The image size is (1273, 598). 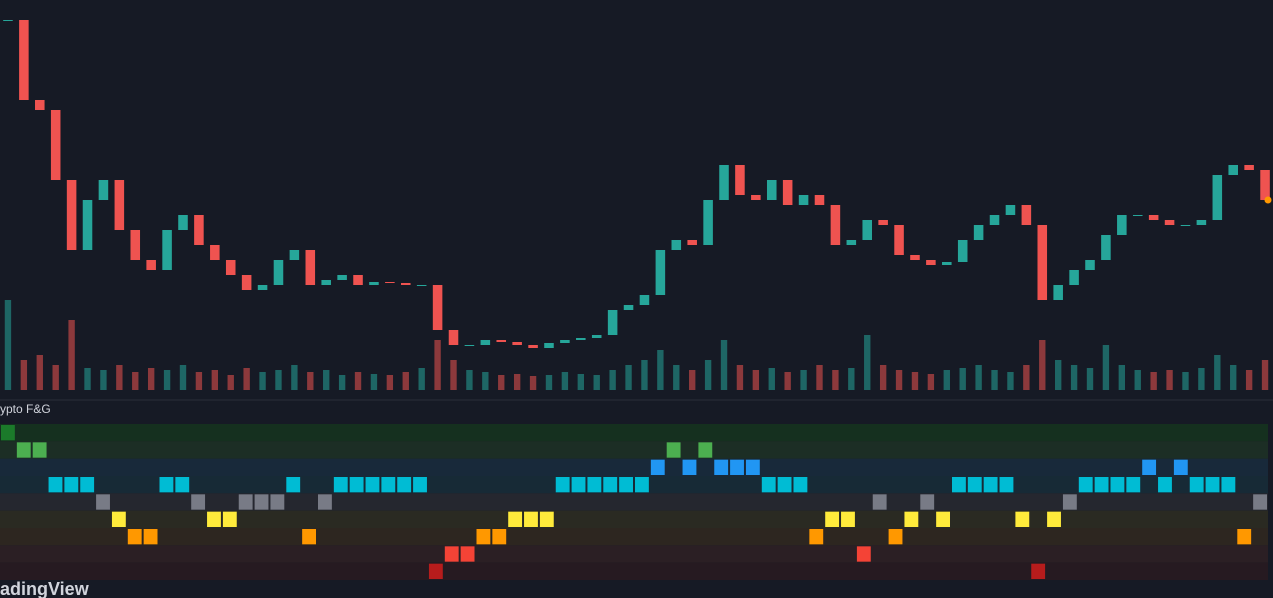 What do you see at coordinates (25, 409) in the screenshot?
I see `indicator-title: ypto F&G` at bounding box center [25, 409].